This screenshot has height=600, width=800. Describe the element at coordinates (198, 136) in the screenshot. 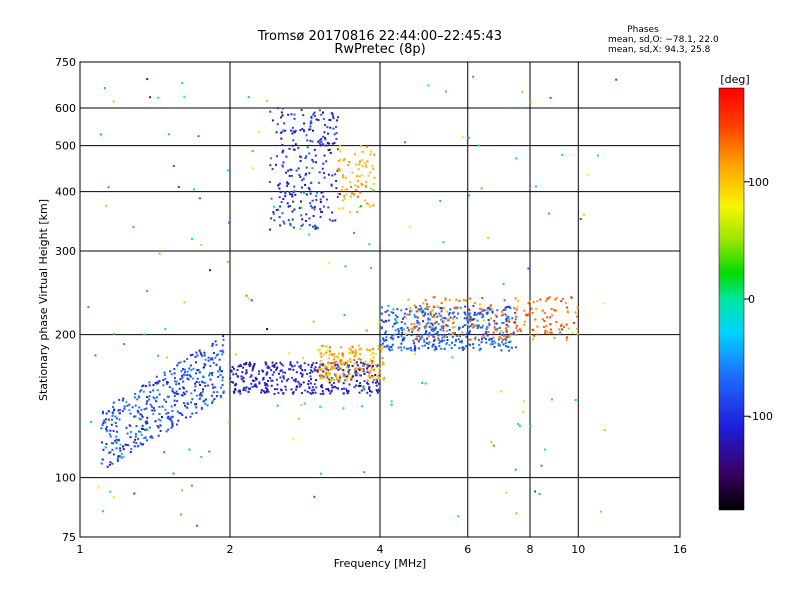

I see `data-point-2066` at that location.